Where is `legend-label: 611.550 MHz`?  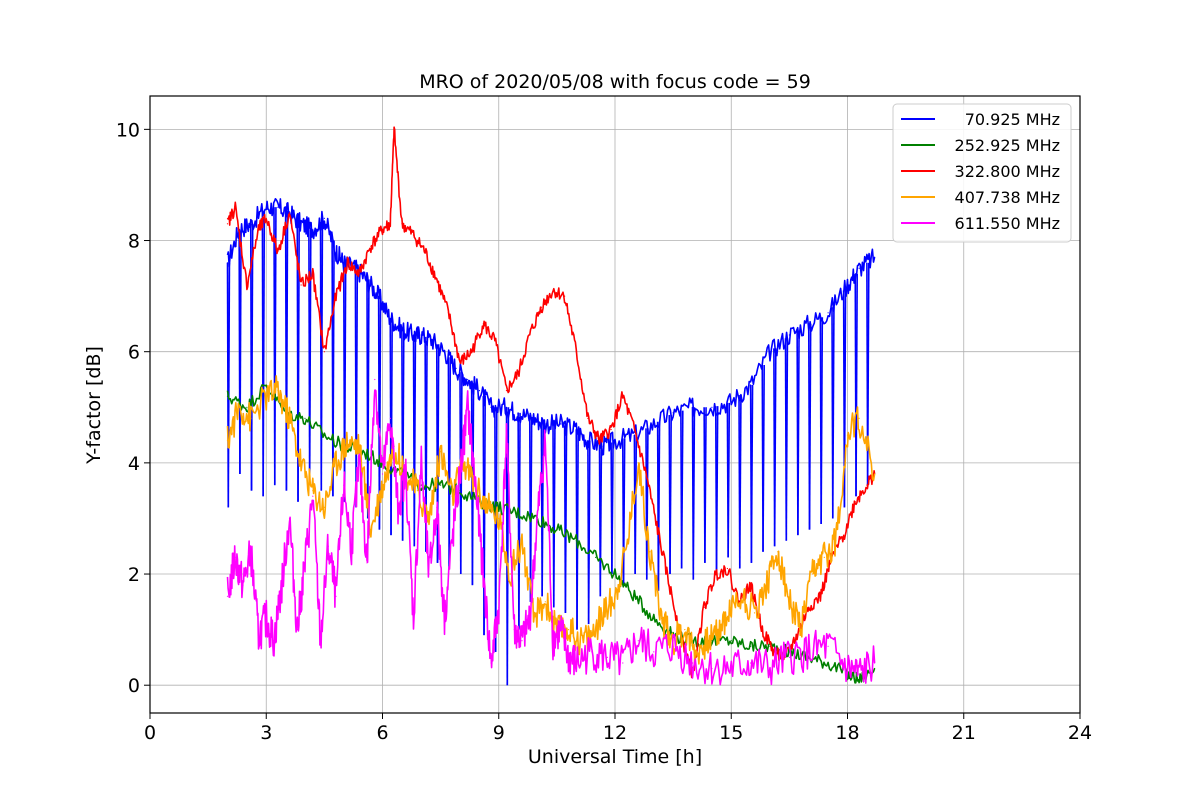
legend-label: 611.550 MHz is located at coordinates (1007, 223).